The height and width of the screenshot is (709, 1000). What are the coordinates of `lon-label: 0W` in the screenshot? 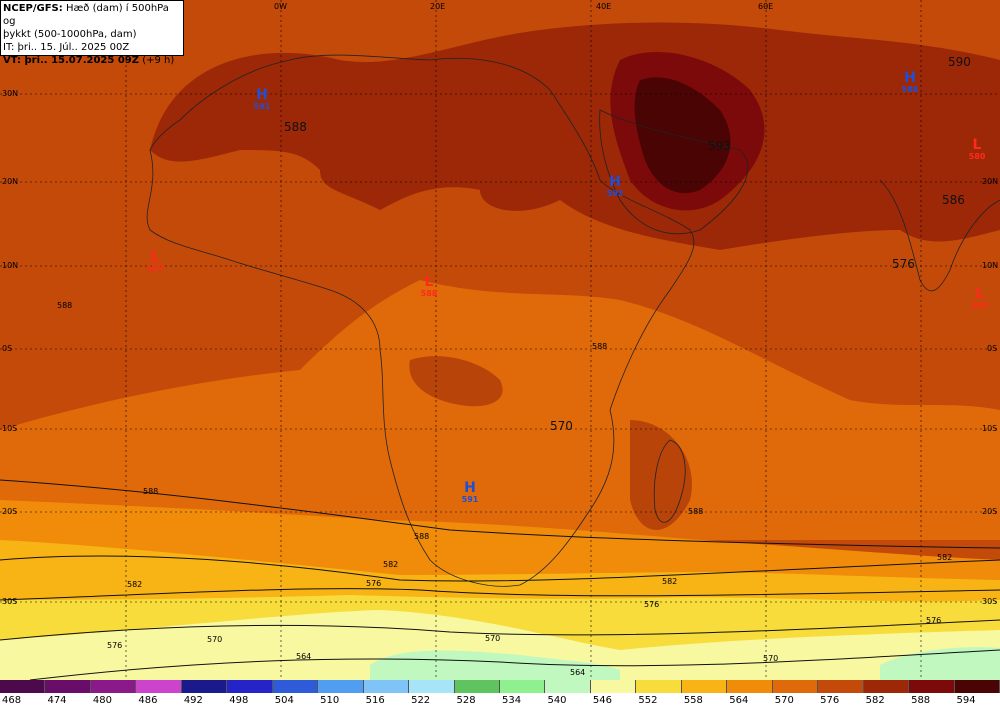 It's located at (280, 6).